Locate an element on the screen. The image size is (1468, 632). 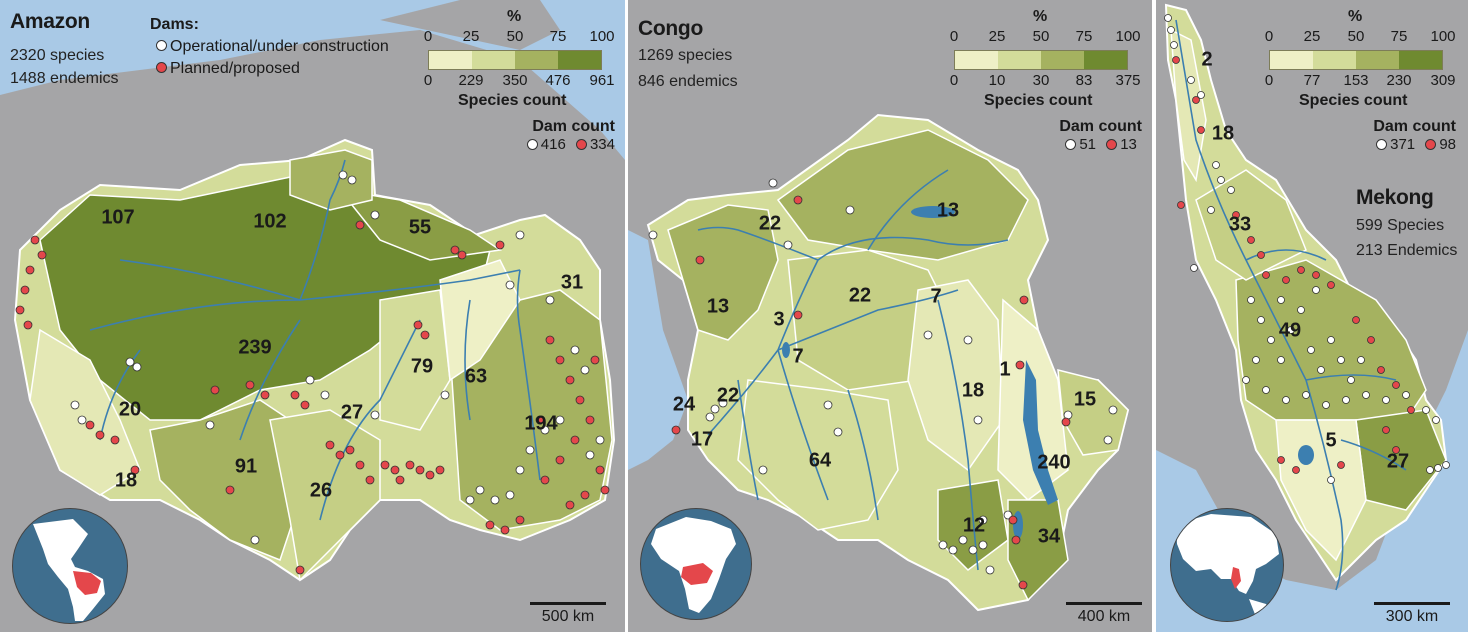
species-count: 599 Species is located at coordinates (1400, 225).